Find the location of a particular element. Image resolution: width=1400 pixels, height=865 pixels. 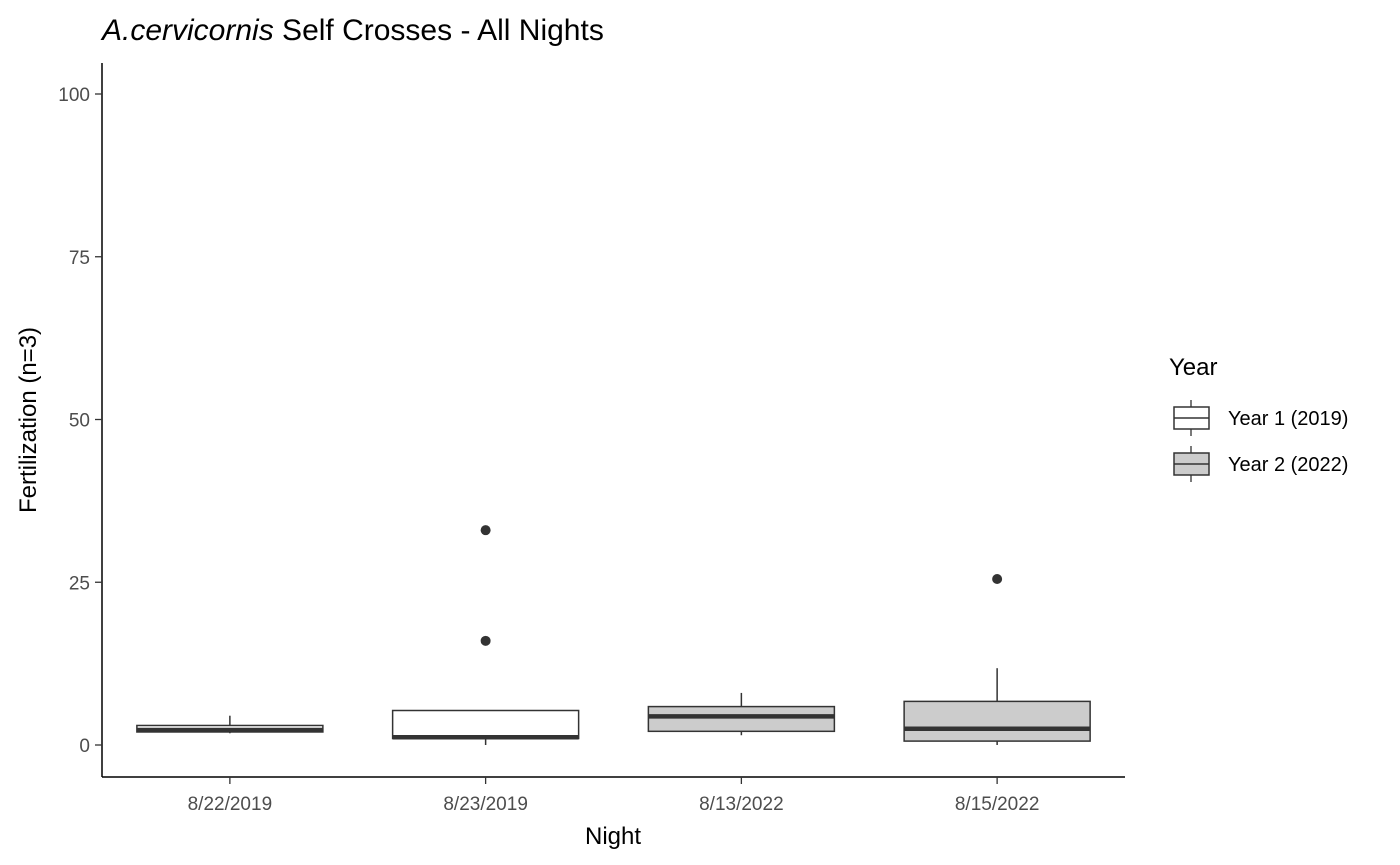

box-8/15/2022 is located at coordinates (997, 659).